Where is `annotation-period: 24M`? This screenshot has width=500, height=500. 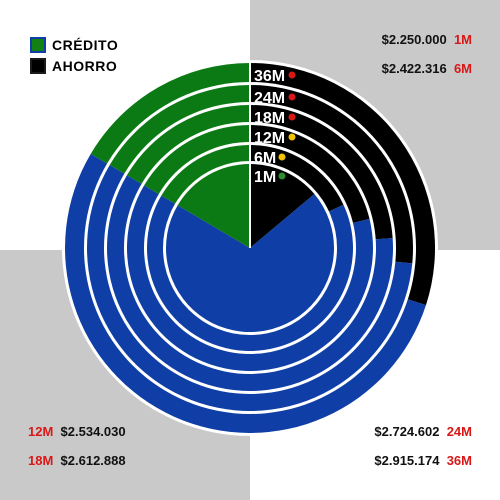
annotation-period: 24M is located at coordinates (459, 431).